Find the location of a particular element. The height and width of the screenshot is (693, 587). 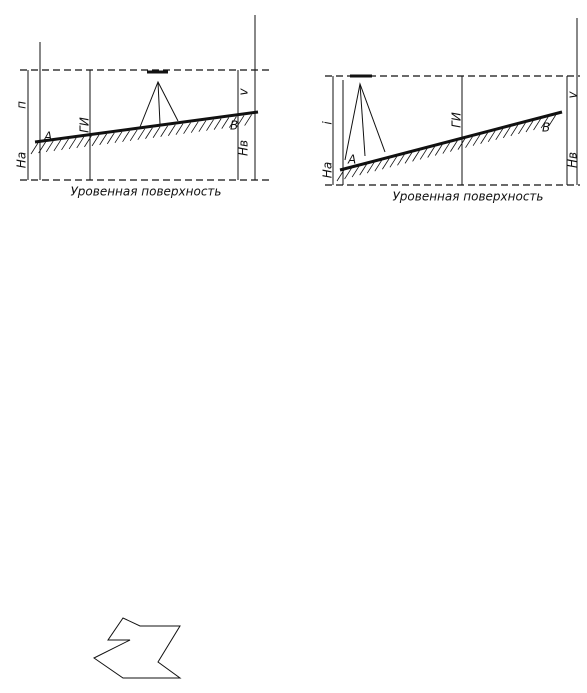

shape is located at coordinates (137, 648).